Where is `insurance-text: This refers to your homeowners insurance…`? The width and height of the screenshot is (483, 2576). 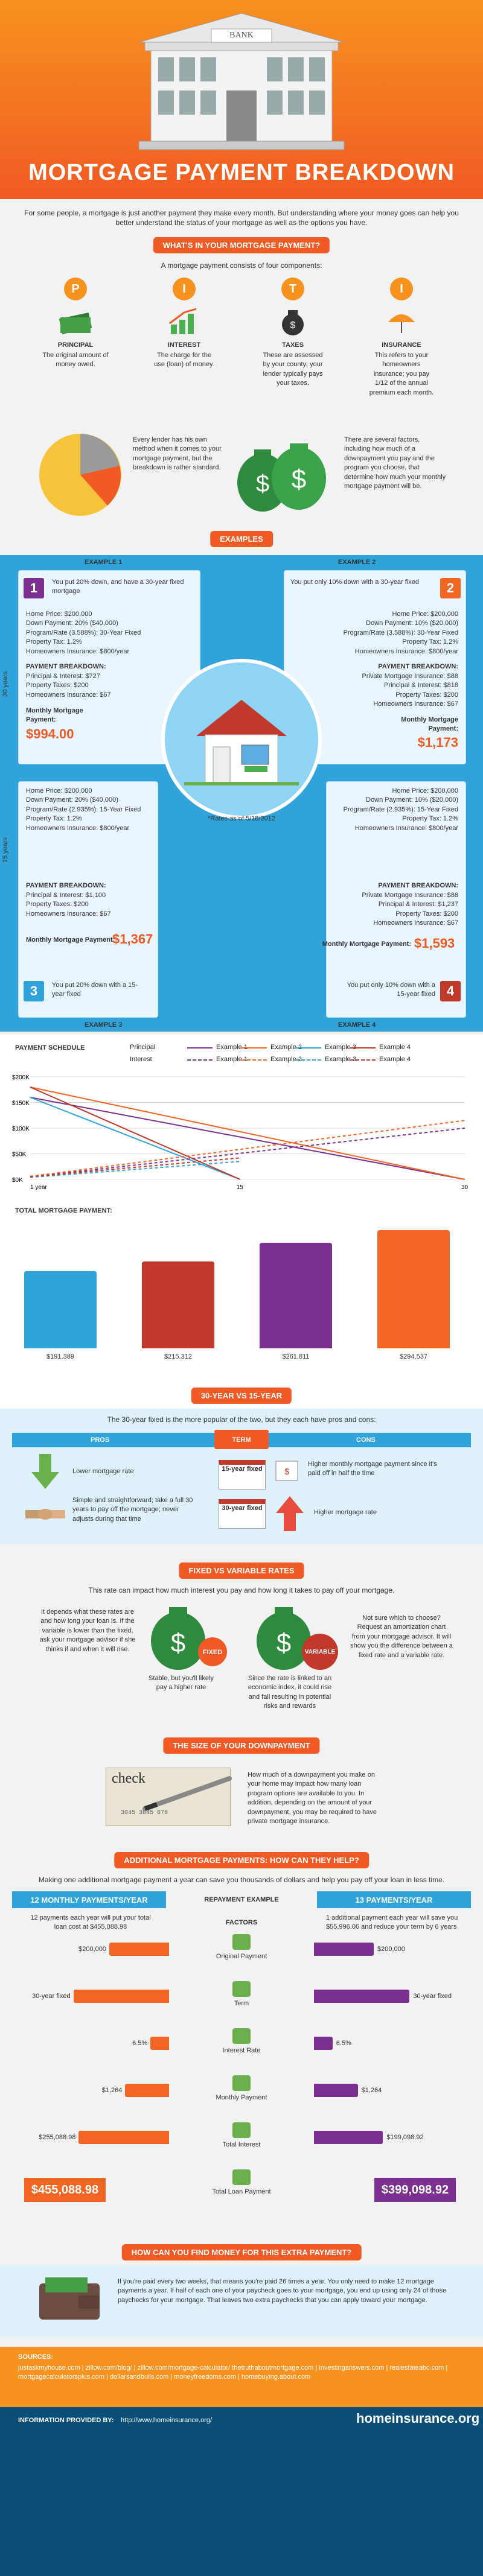 insurance-text: This refers to your homeowners insurance… is located at coordinates (401, 374).